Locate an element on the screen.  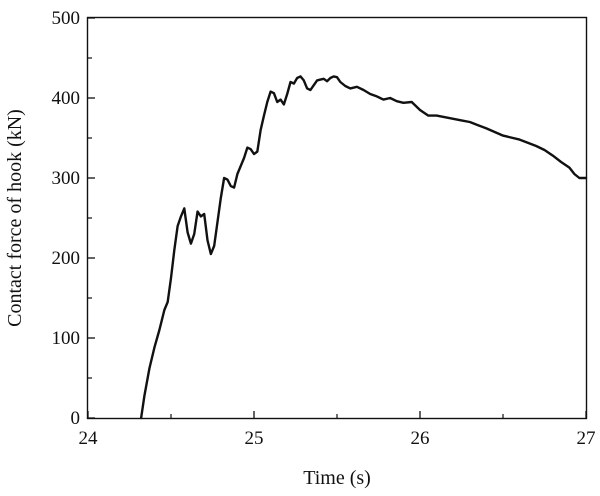
y-tick-label: 400 is located at coordinates (66, 98).